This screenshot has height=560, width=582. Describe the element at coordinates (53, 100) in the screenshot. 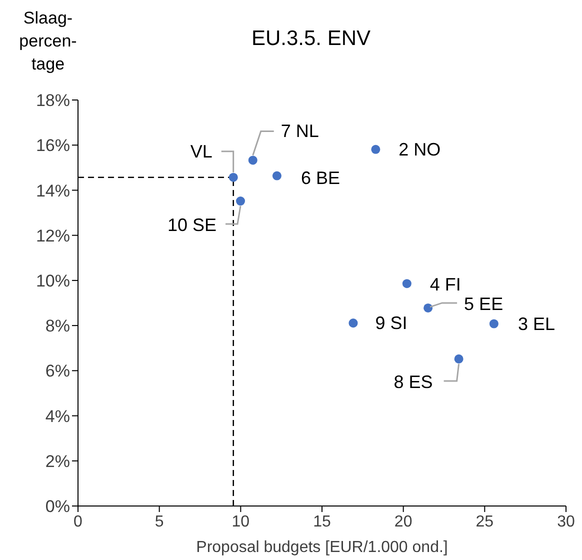

I see `y-tick-label: 18%` at that location.